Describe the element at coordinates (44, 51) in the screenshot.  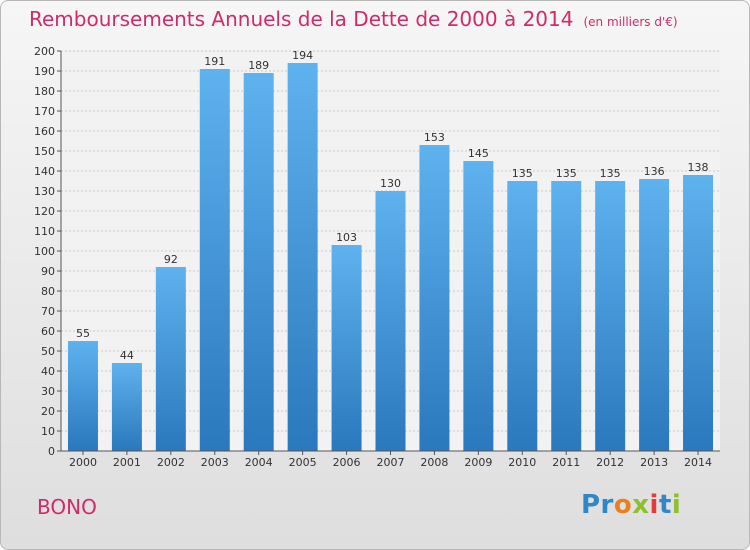
I see `y-tick-label: 200` at that location.